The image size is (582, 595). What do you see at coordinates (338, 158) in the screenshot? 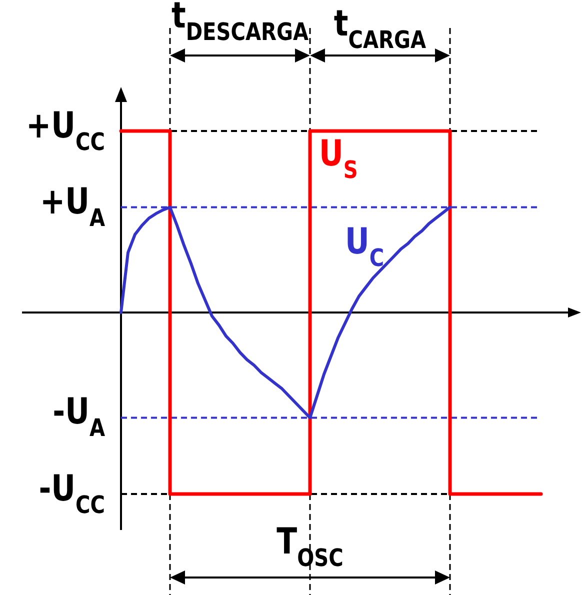
I see `series-label: U$_{S}$` at bounding box center [338, 158].